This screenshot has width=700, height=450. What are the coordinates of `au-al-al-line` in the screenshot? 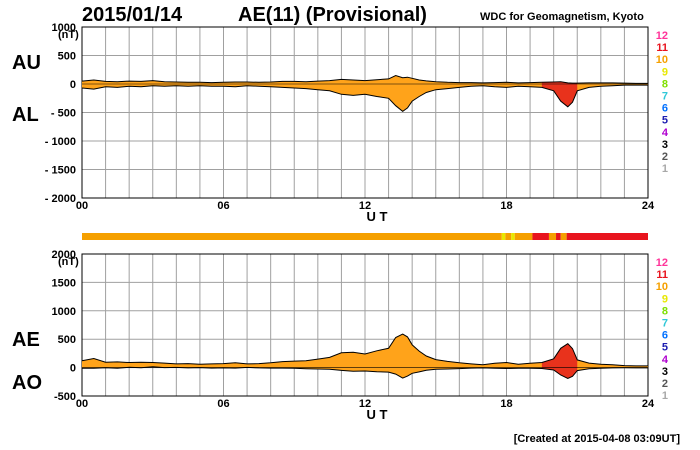 It's located at (364, 98).